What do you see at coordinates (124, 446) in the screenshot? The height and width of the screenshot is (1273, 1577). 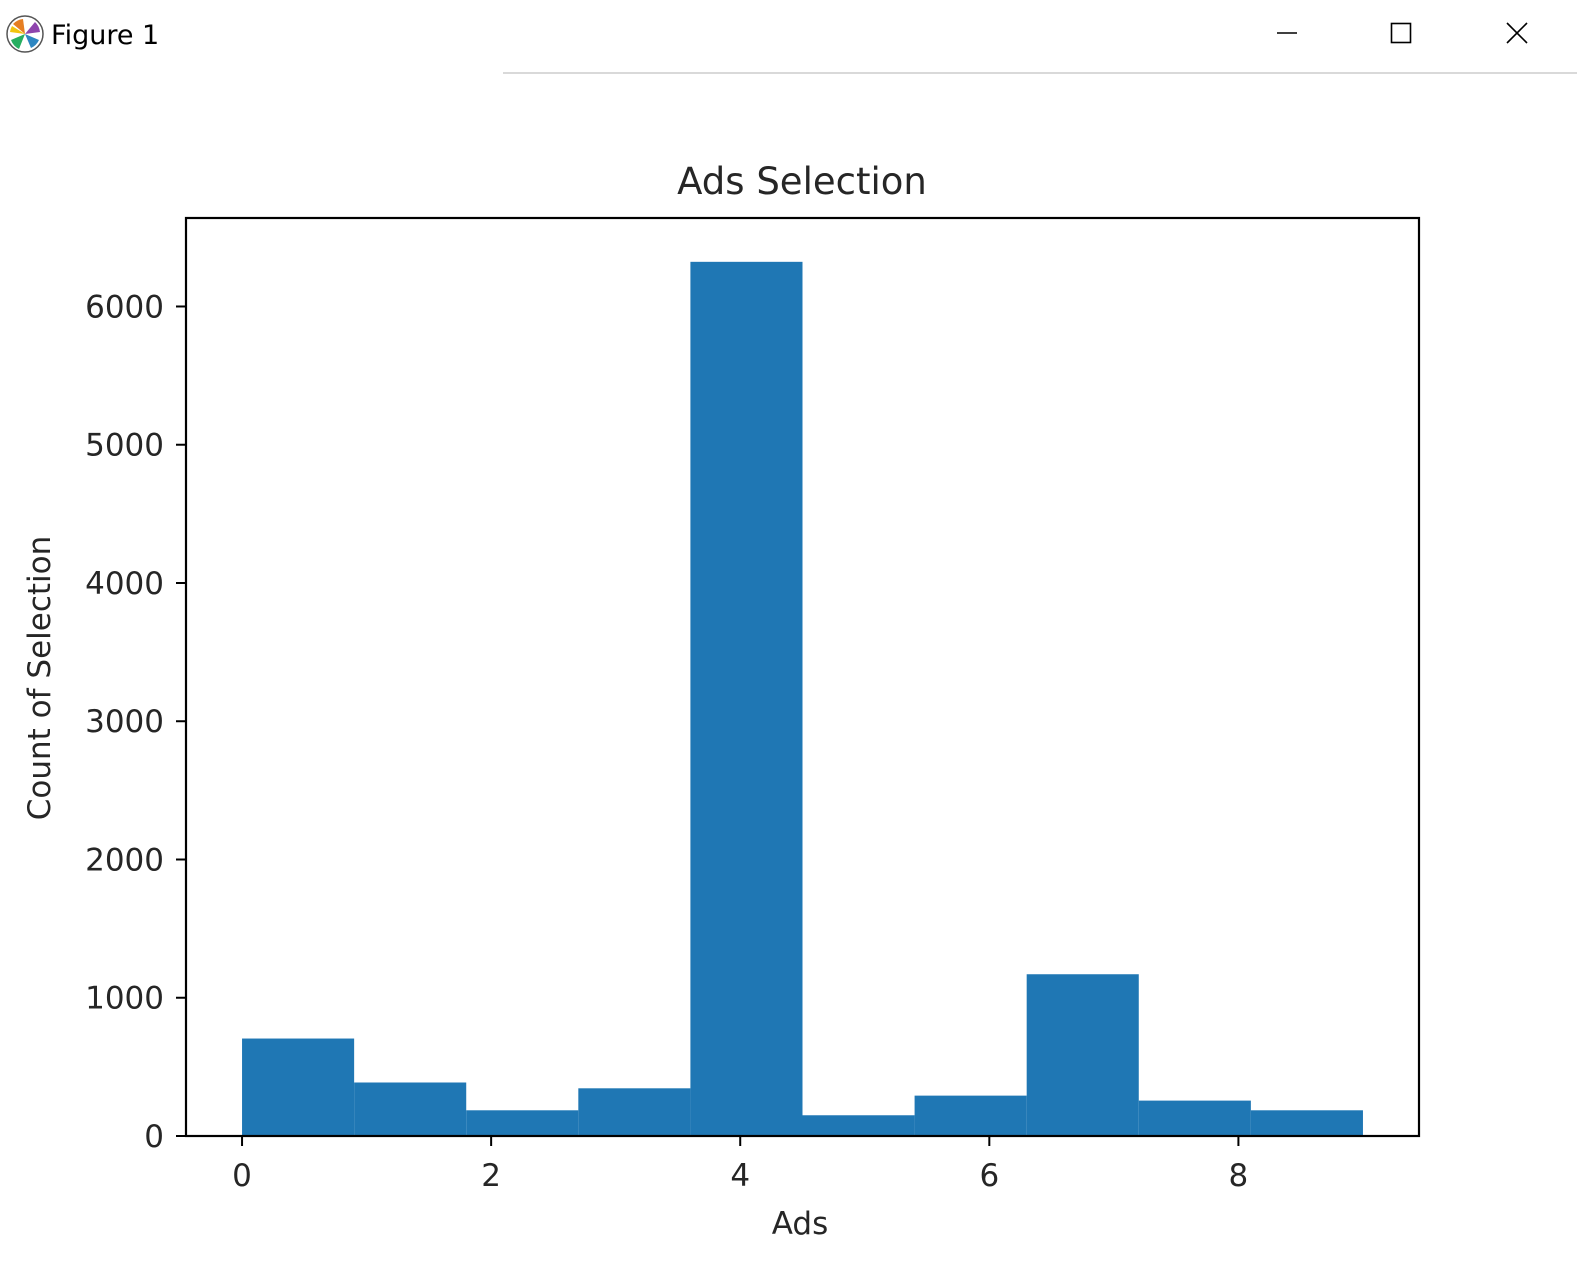 I see `y-tick-label: 5000` at bounding box center [124, 446].